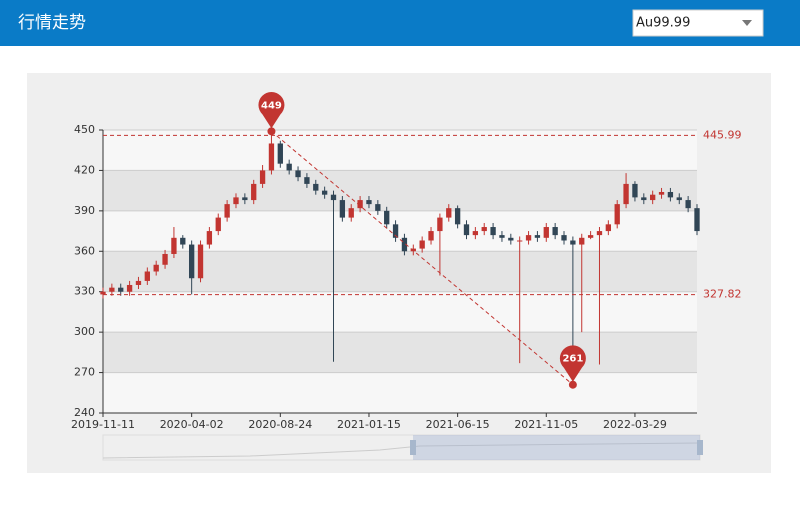 The image size is (800, 508). Describe the element at coordinates (747, 23) in the screenshot. I see `dropdown-arrow` at that location.